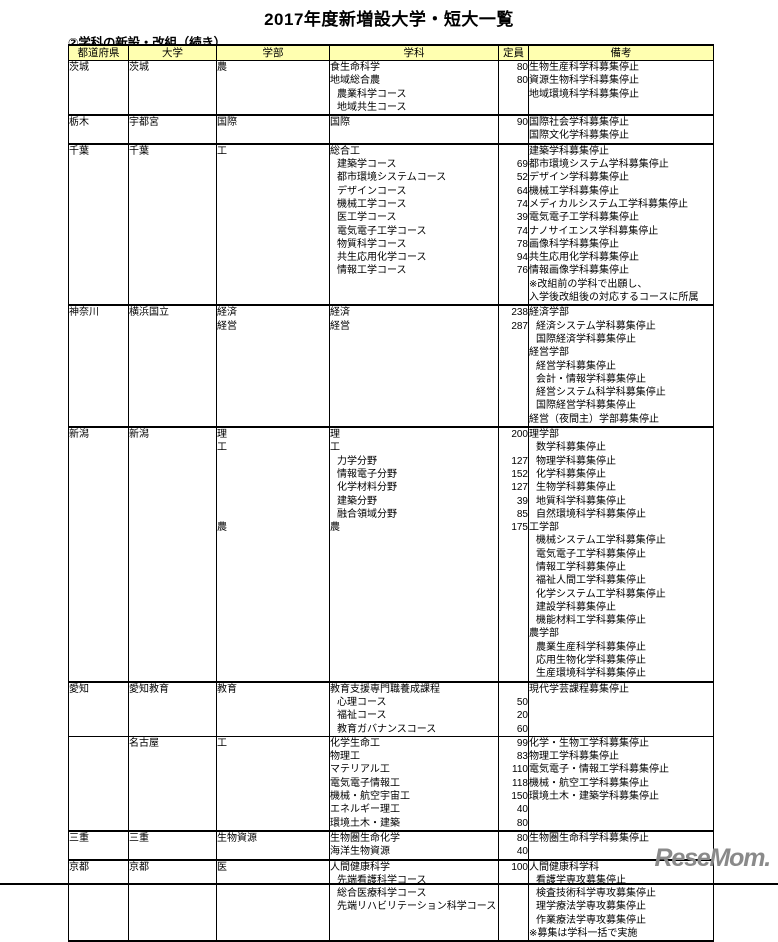 This screenshot has height=942, width=778. What do you see at coordinates (391, 845) in the screenshot?
I see `table-row: 三重 三重 生物資源 生物圏生命化学 海洋生物資源 80 40 生物圏生命科学科募集停止` at bounding box center [391, 845].